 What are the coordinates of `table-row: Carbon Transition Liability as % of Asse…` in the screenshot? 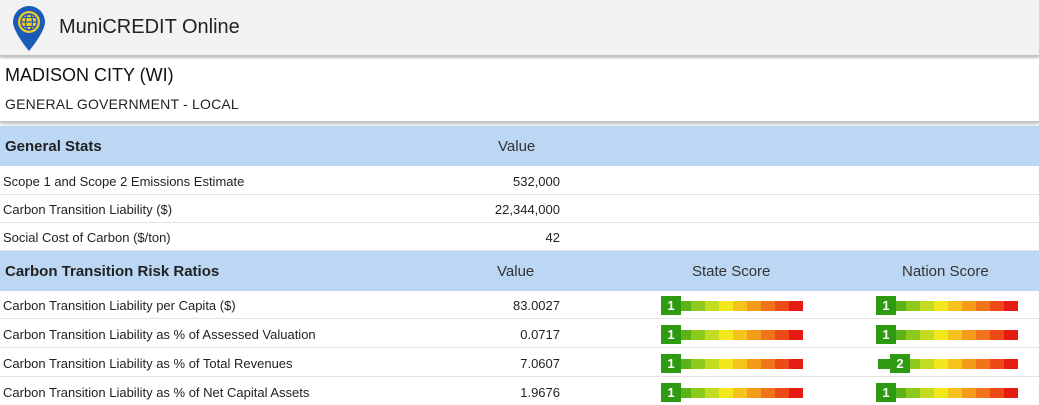 It's located at (519, 334).